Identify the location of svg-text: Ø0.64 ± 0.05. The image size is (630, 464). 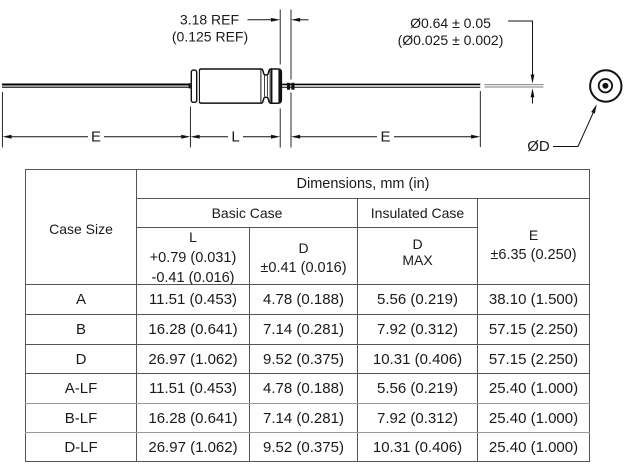
(450, 23).